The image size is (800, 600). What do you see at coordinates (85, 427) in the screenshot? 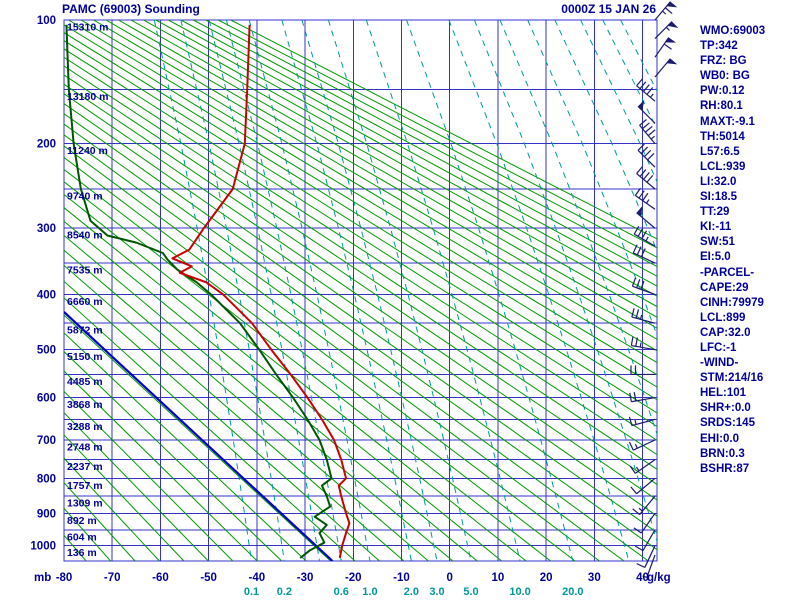
I see `height-label: 3288 m` at bounding box center [85, 427].